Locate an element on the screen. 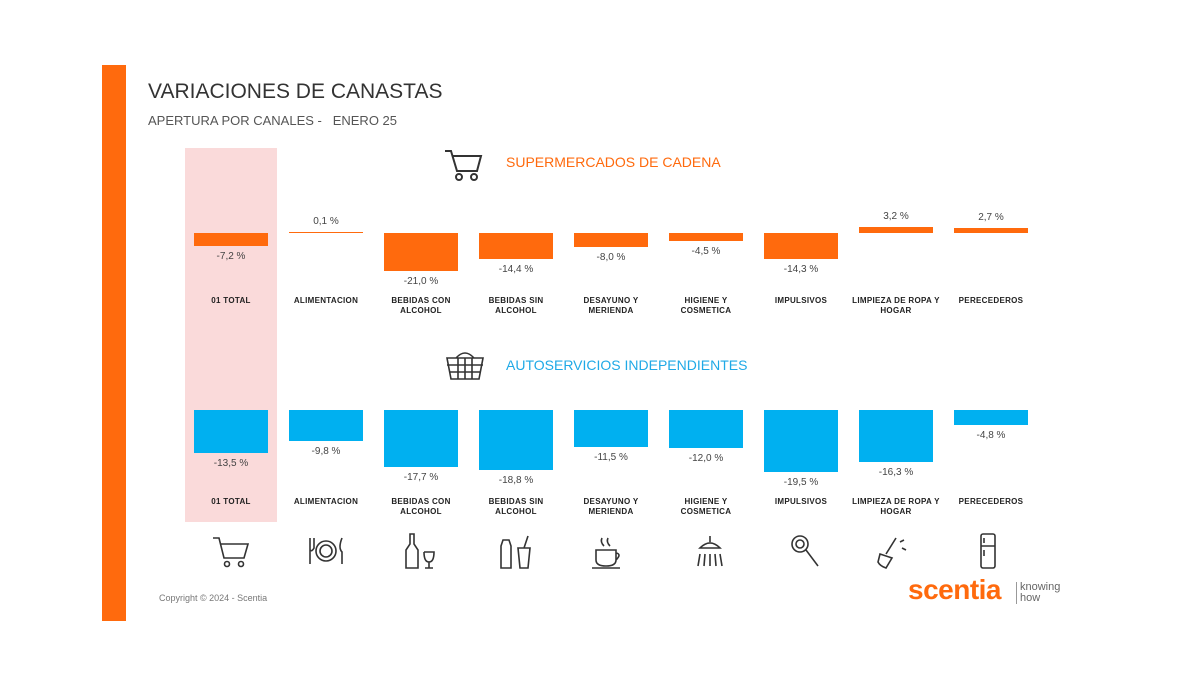 The image size is (1200, 675). value-label: 0,1 % is located at coordinates (326, 221).